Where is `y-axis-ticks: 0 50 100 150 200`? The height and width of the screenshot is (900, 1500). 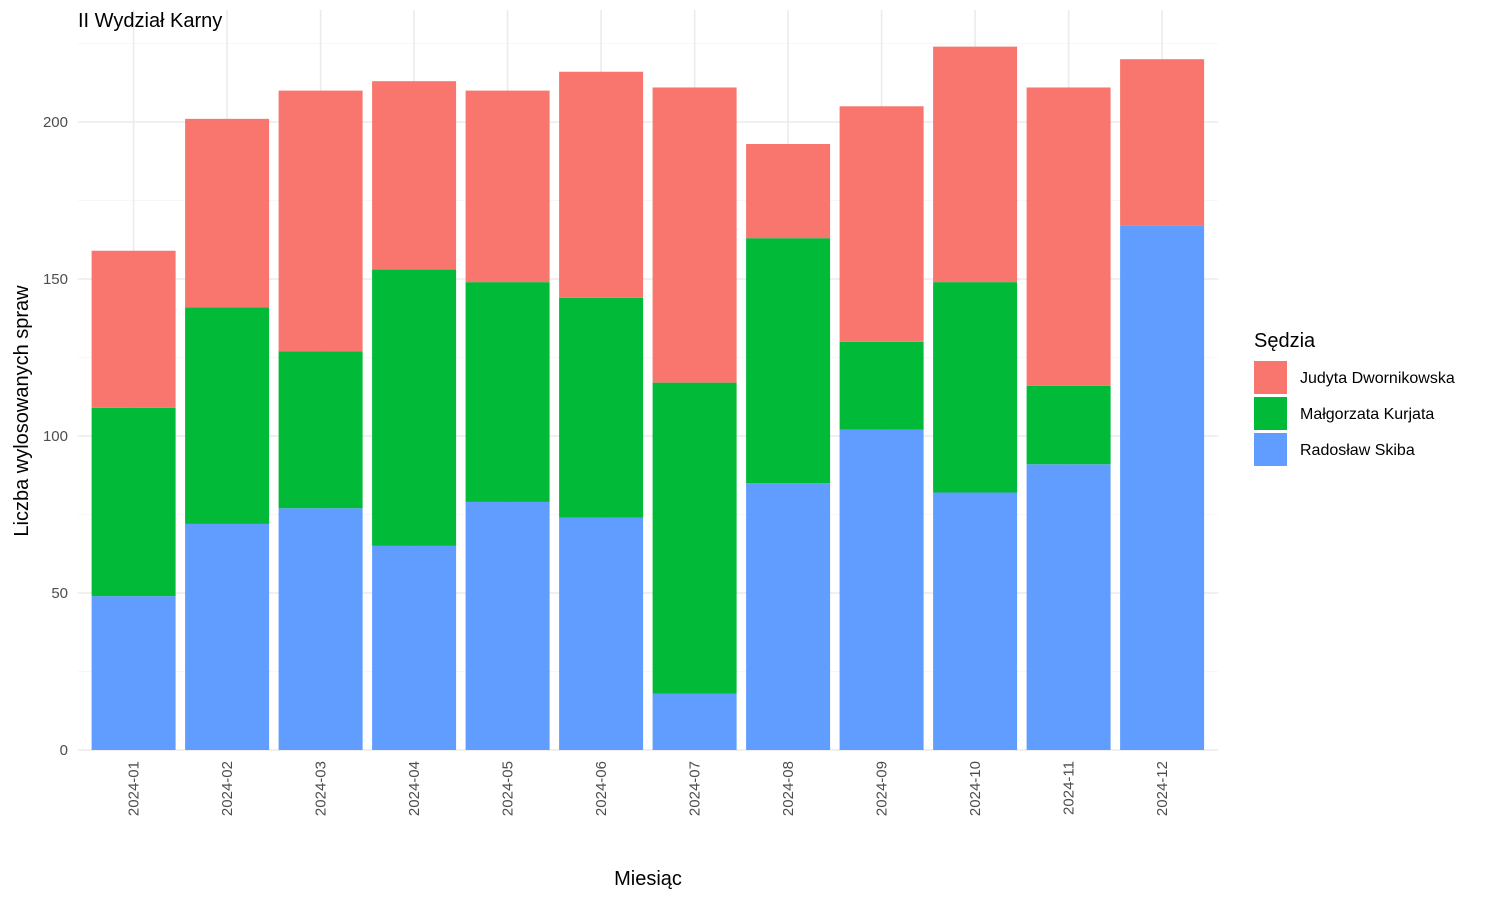 y-axis-ticks: 0 50 100 150 200 is located at coordinates (55, 436).